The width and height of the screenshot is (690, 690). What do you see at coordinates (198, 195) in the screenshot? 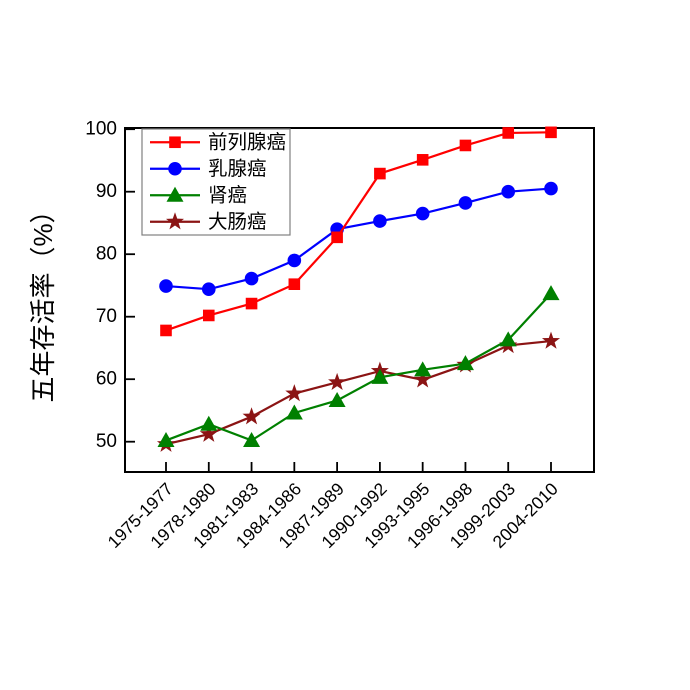
I see `legend-item-kidney-cancer: 肾癌` at bounding box center [198, 195].